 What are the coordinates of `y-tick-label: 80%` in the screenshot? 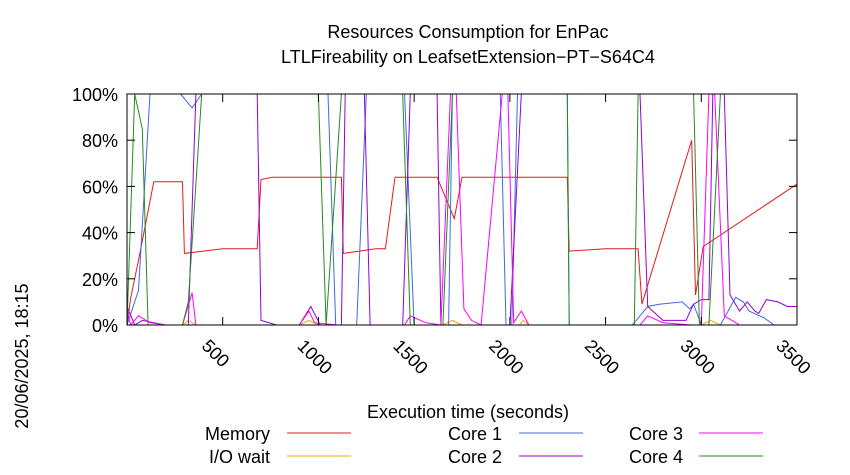 It's located at (100, 141).